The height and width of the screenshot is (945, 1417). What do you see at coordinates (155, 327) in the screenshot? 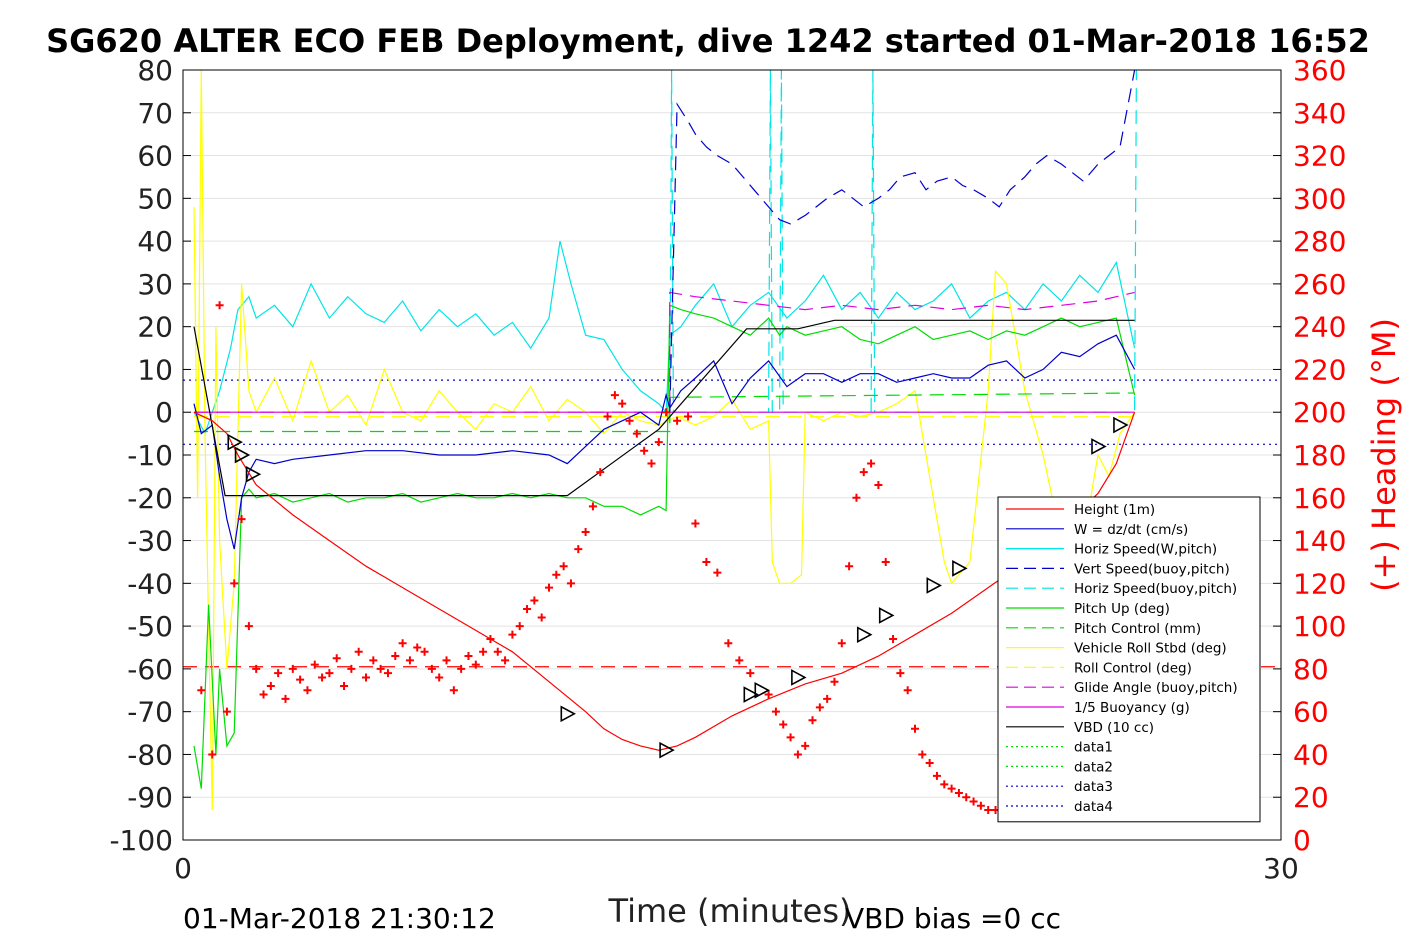
I see `y-tick-label: 20` at bounding box center [155, 327].